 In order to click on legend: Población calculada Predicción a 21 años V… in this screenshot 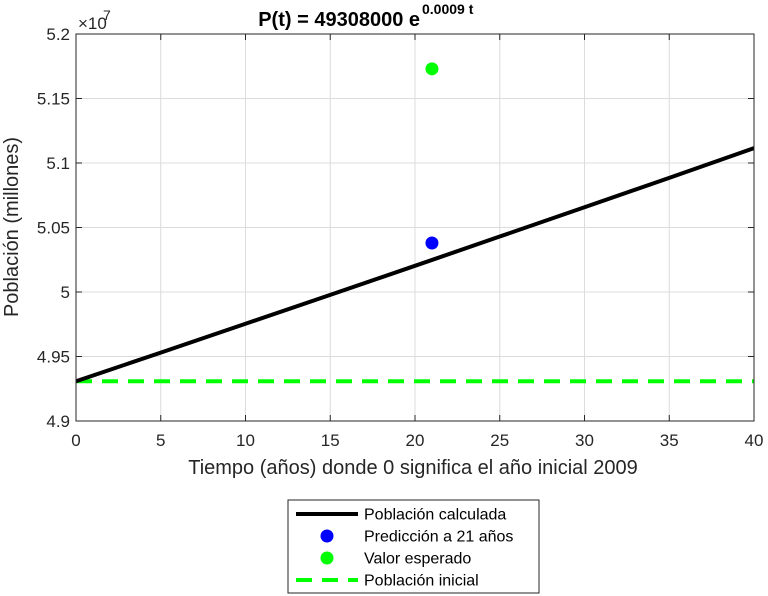, I will do `click(413, 546)`.